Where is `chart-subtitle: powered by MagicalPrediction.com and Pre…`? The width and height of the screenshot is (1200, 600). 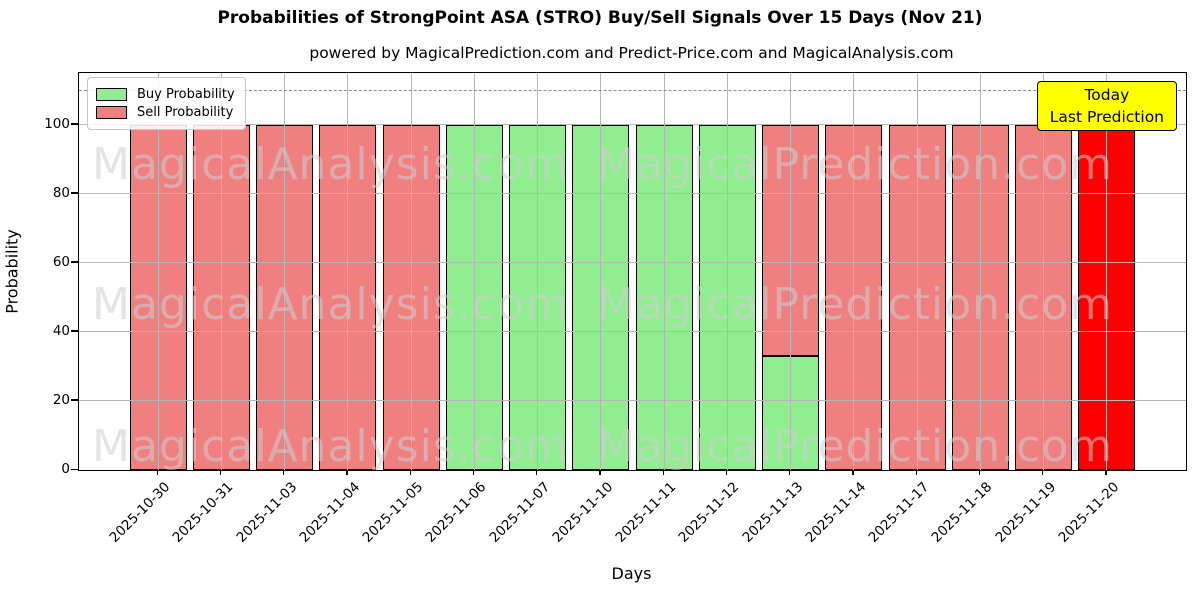 chart-subtitle: powered by MagicalPrediction.com and Pre… is located at coordinates (631, 53).